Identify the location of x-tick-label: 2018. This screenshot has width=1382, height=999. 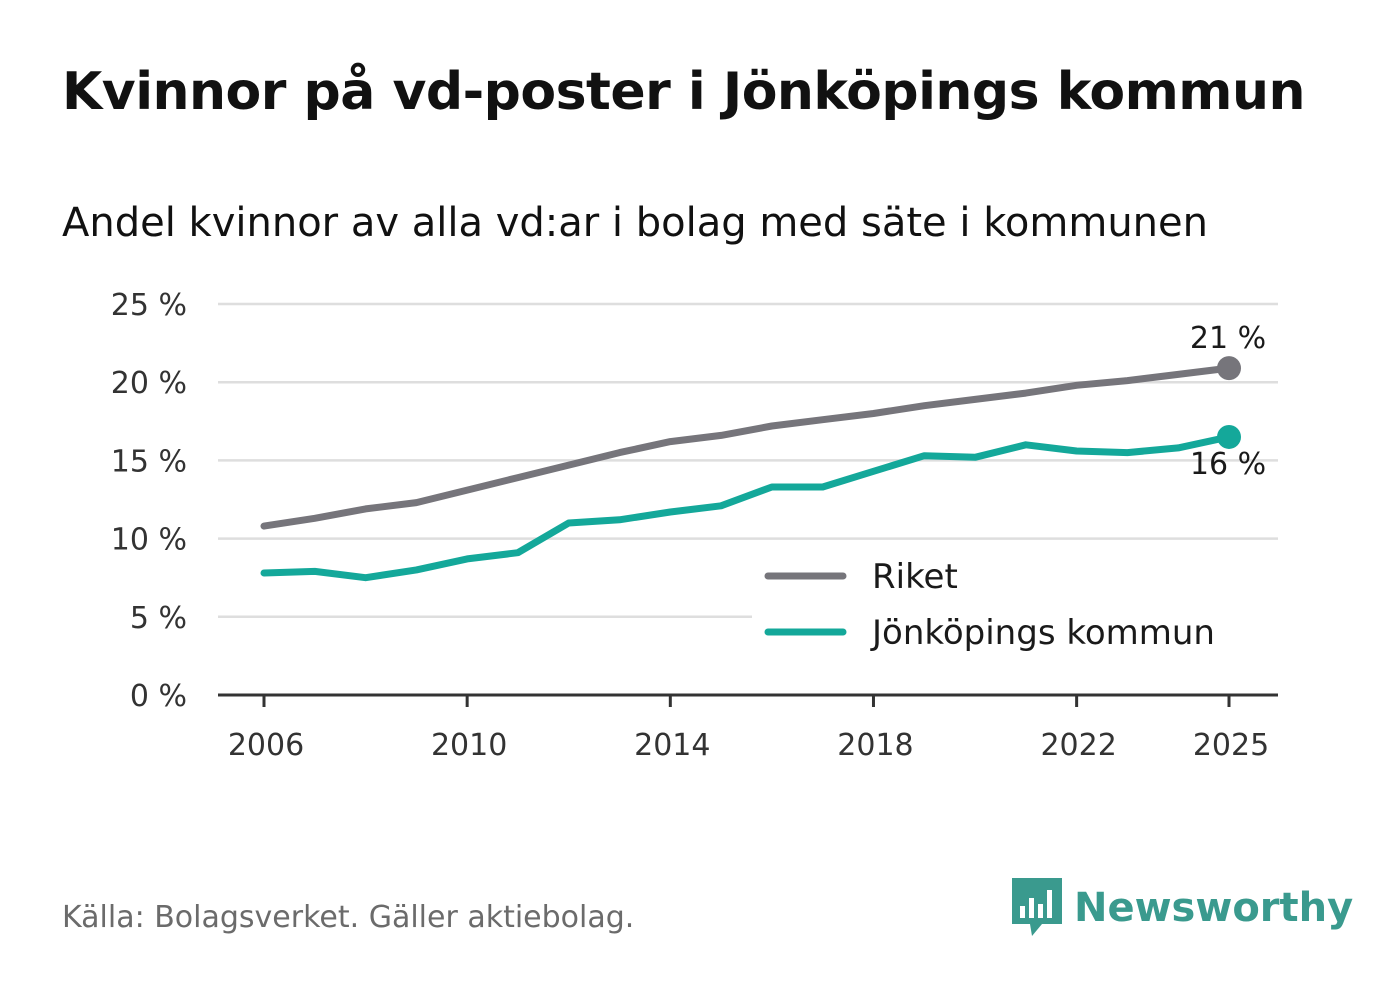
(875, 745).